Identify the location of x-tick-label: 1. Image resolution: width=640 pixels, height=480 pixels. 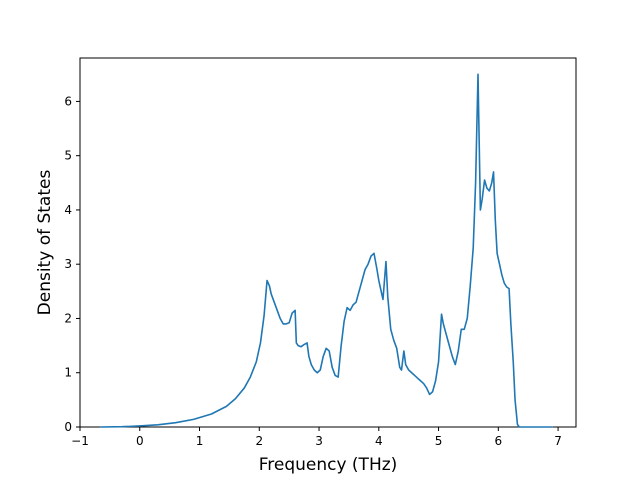
(200, 441).